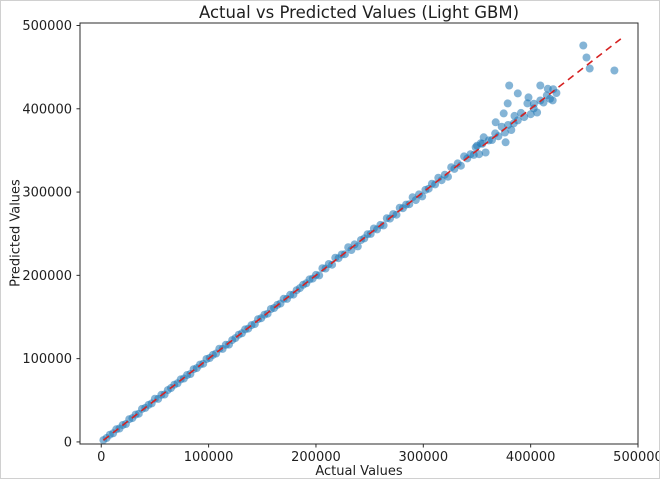 This screenshot has width=660, height=479. I want to click on x-tick-label: 100000, so click(209, 457).